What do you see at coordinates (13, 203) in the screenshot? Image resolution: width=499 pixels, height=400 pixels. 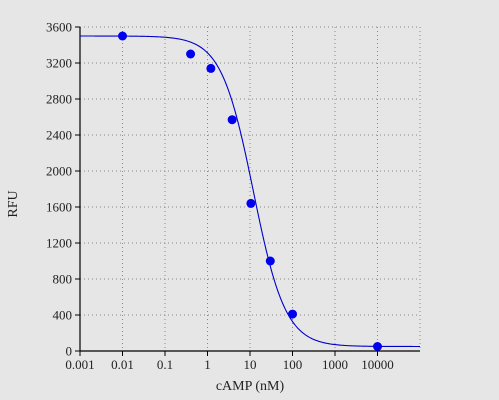 I see `y-axis-title: RFU` at bounding box center [13, 203].